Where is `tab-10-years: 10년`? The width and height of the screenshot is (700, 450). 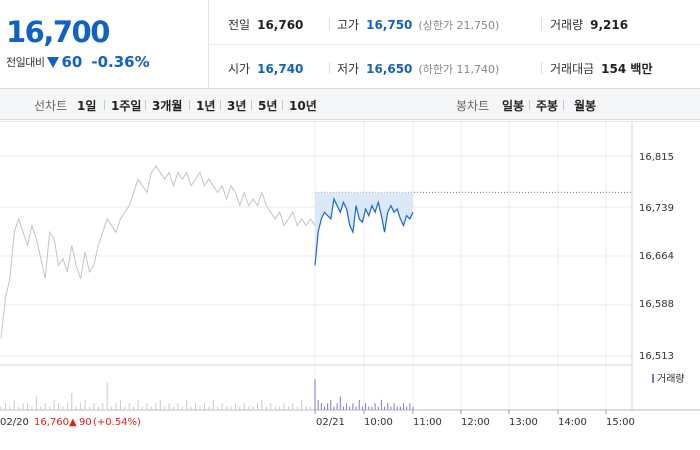
tab-10-years: 10년 is located at coordinates (303, 106).